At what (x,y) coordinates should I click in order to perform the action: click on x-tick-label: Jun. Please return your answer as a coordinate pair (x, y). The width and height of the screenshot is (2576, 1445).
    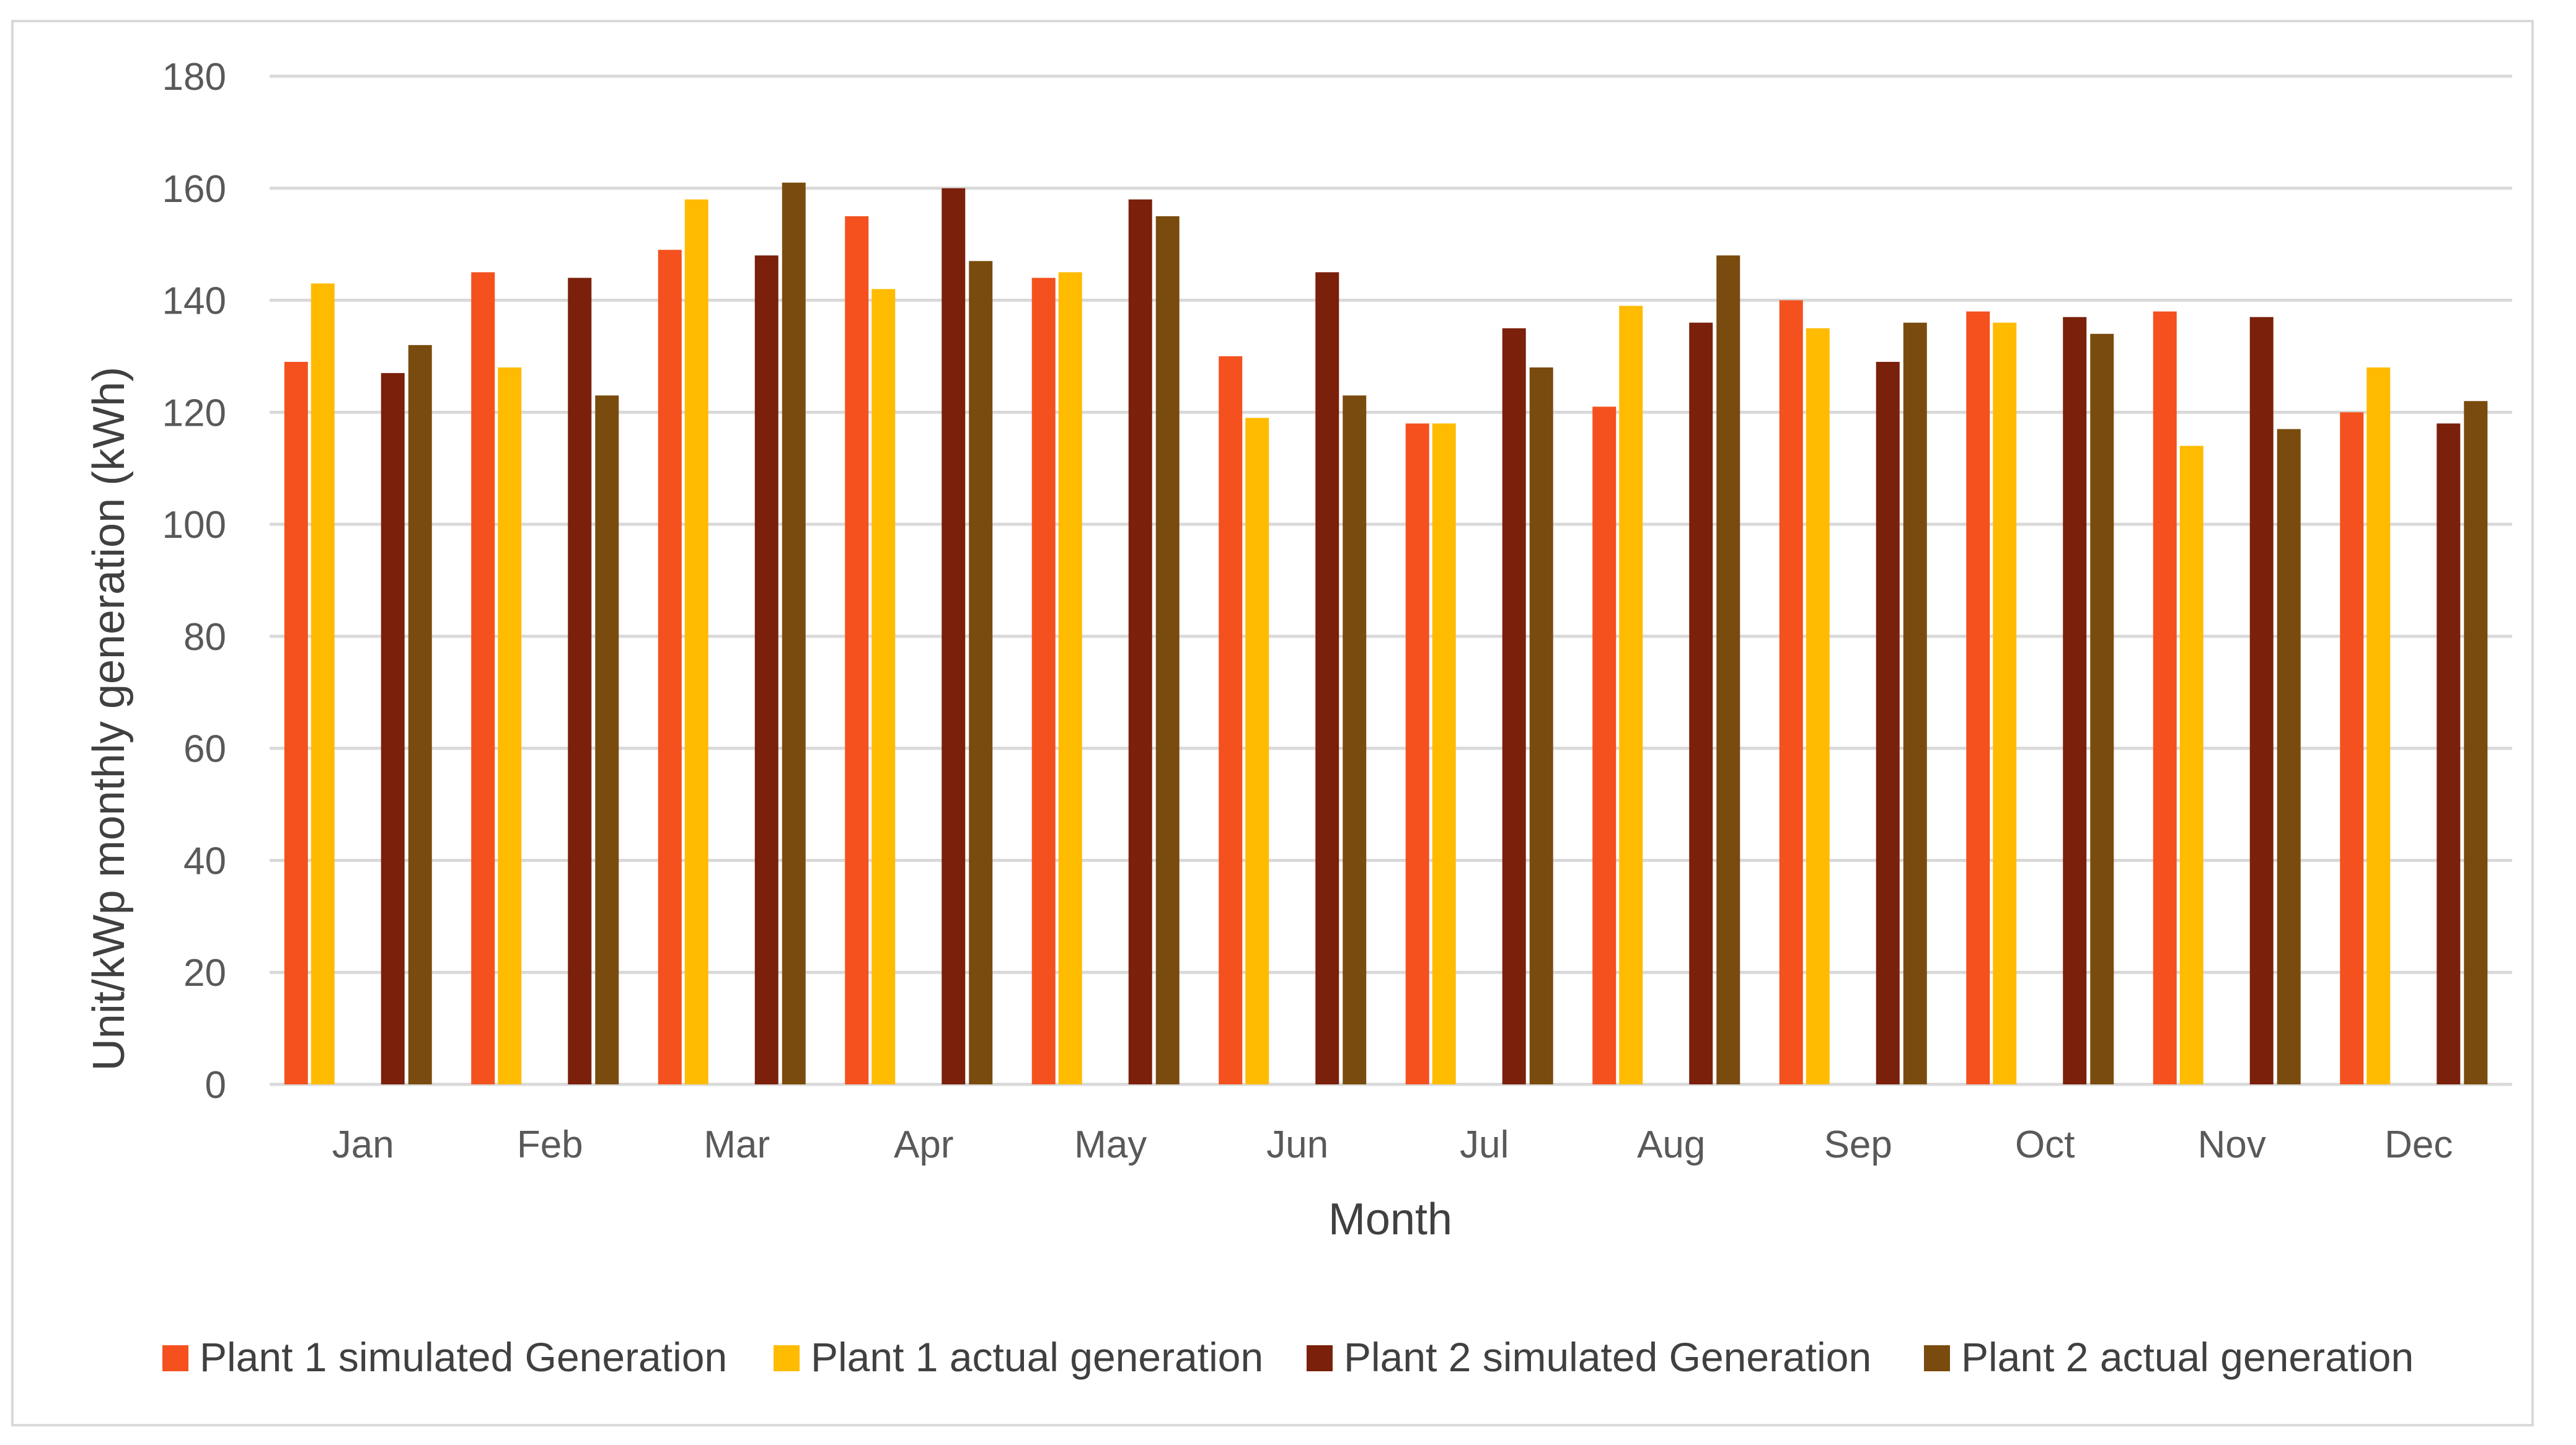
    Looking at the image, I should click on (1297, 1144).